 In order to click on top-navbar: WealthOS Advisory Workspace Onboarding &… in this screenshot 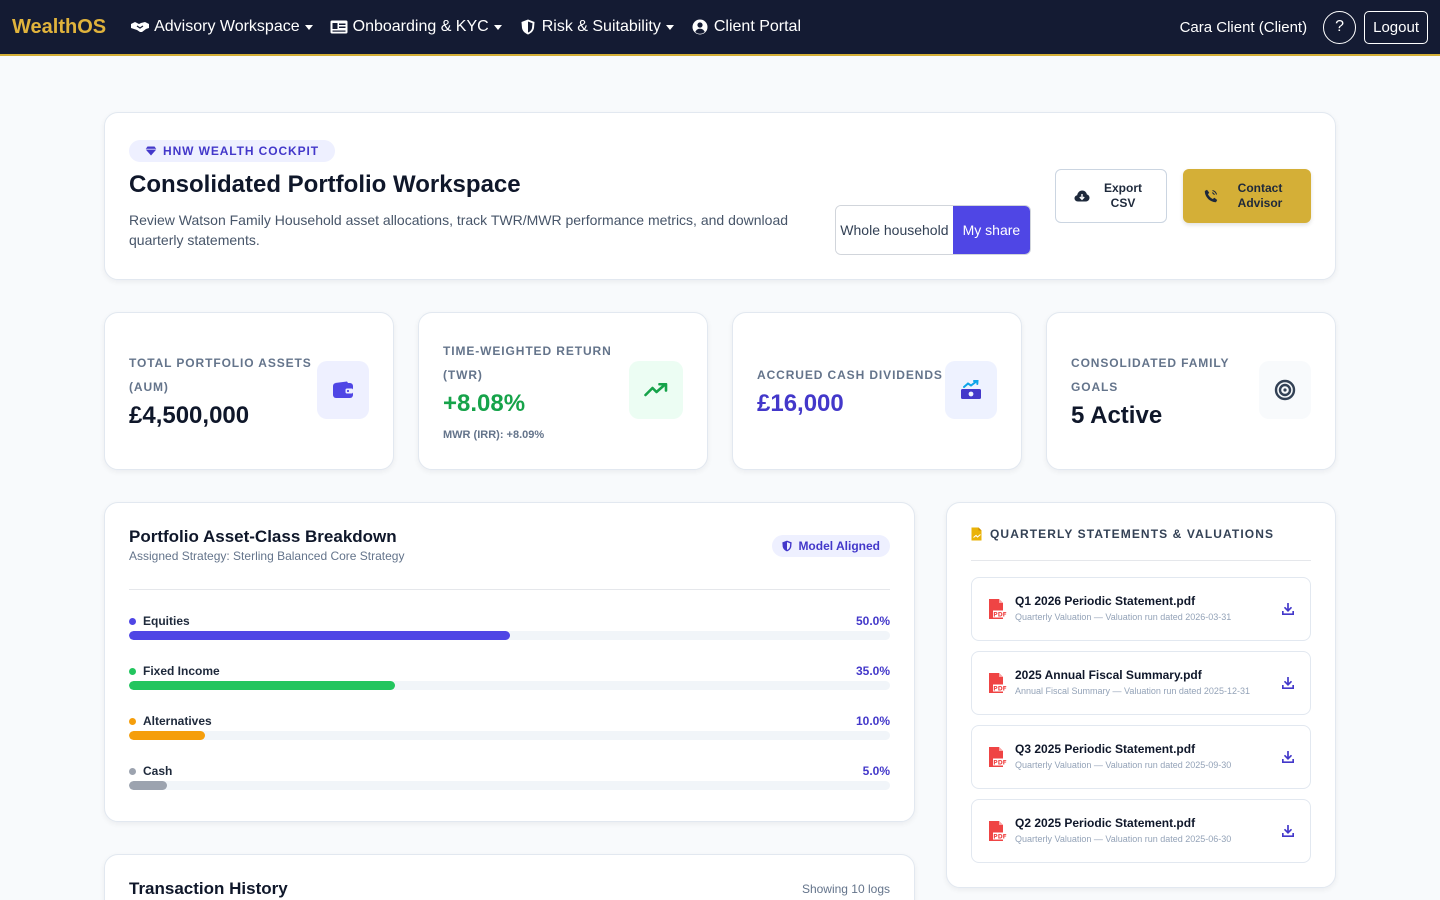, I will do `click(720, 28)`.